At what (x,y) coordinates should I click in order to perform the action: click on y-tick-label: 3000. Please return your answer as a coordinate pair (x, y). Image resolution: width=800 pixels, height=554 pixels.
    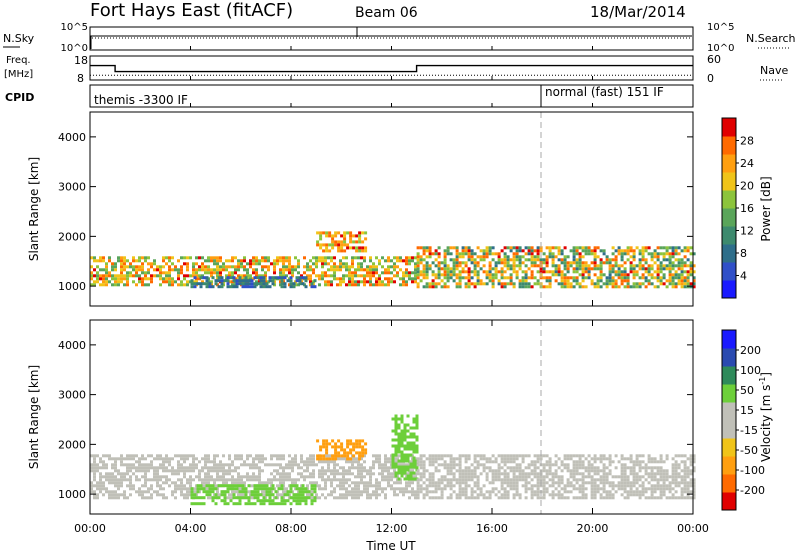
    Looking at the image, I should click on (72, 395).